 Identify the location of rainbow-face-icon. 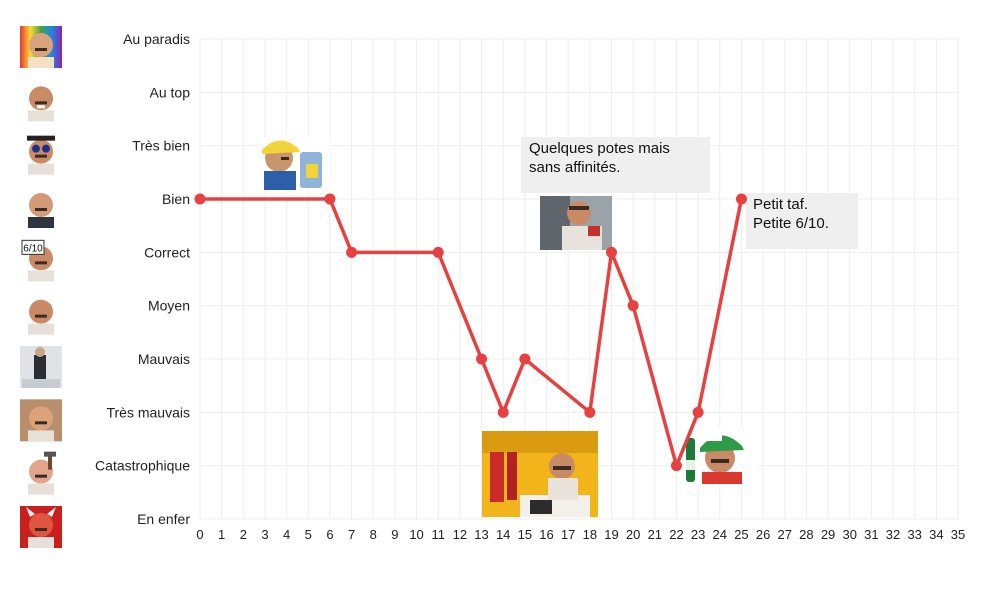
(41, 47).